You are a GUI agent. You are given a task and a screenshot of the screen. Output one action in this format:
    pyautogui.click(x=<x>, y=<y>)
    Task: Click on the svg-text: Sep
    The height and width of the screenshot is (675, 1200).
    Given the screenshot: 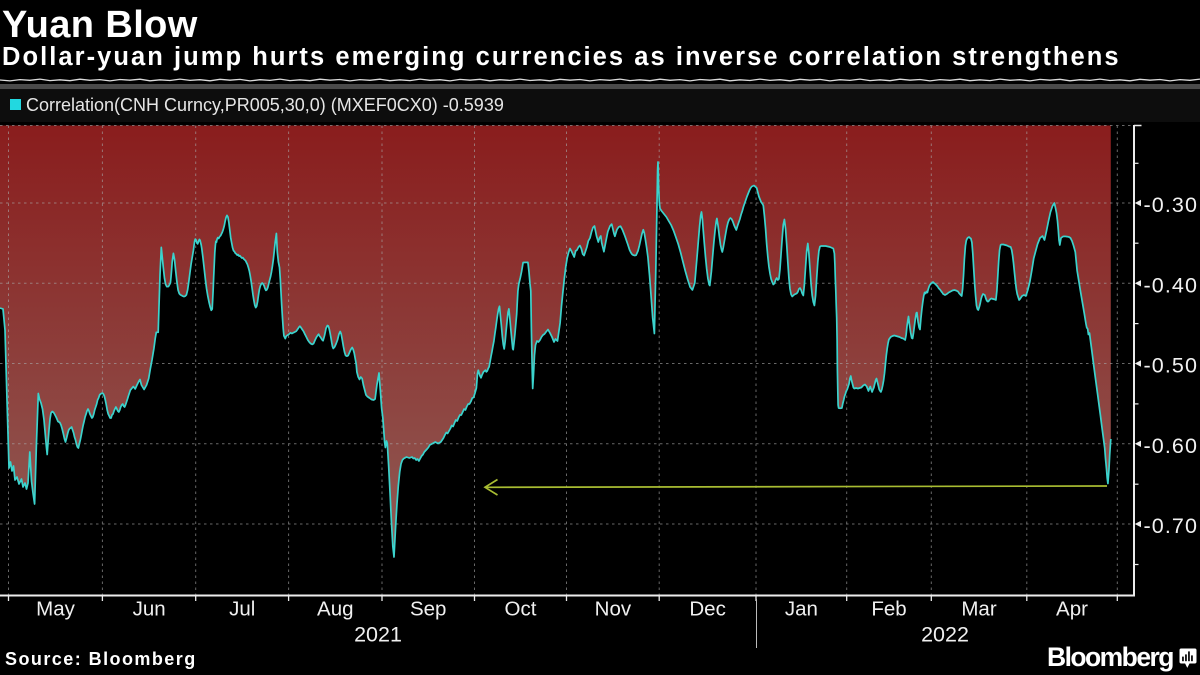 What is the action you would take?
    pyautogui.click(x=428, y=609)
    